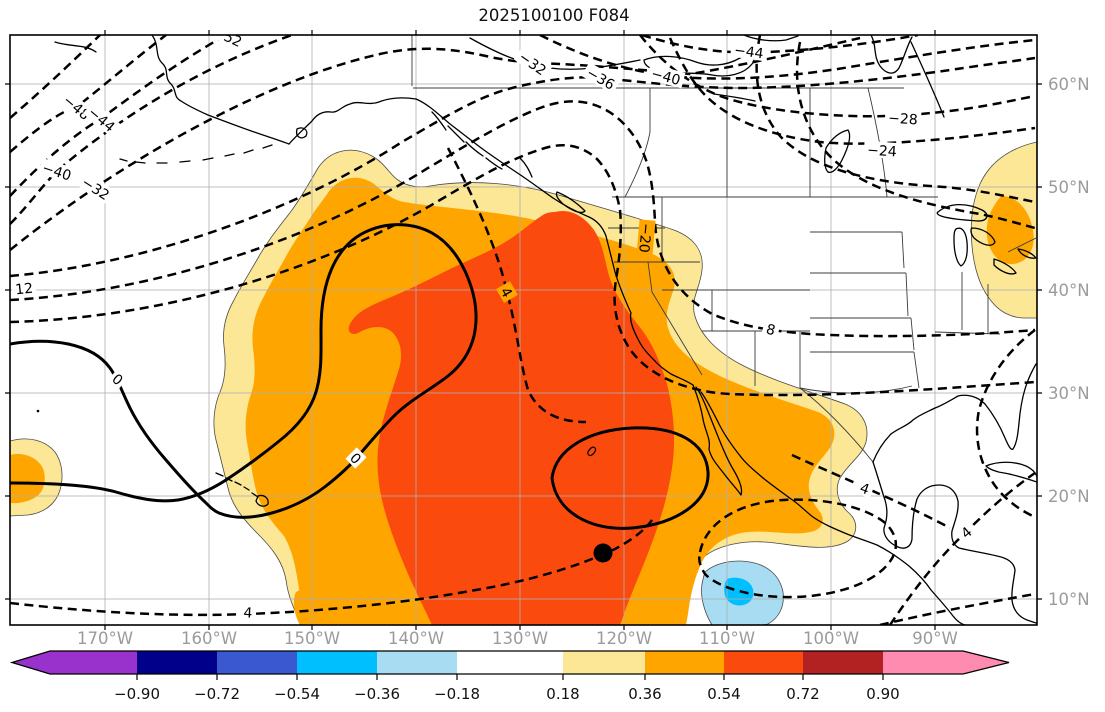 The height and width of the screenshot is (712, 1105). What do you see at coordinates (954, 542) in the screenshot?
I see `coast-mexico-gulf-yucatan` at bounding box center [954, 542].